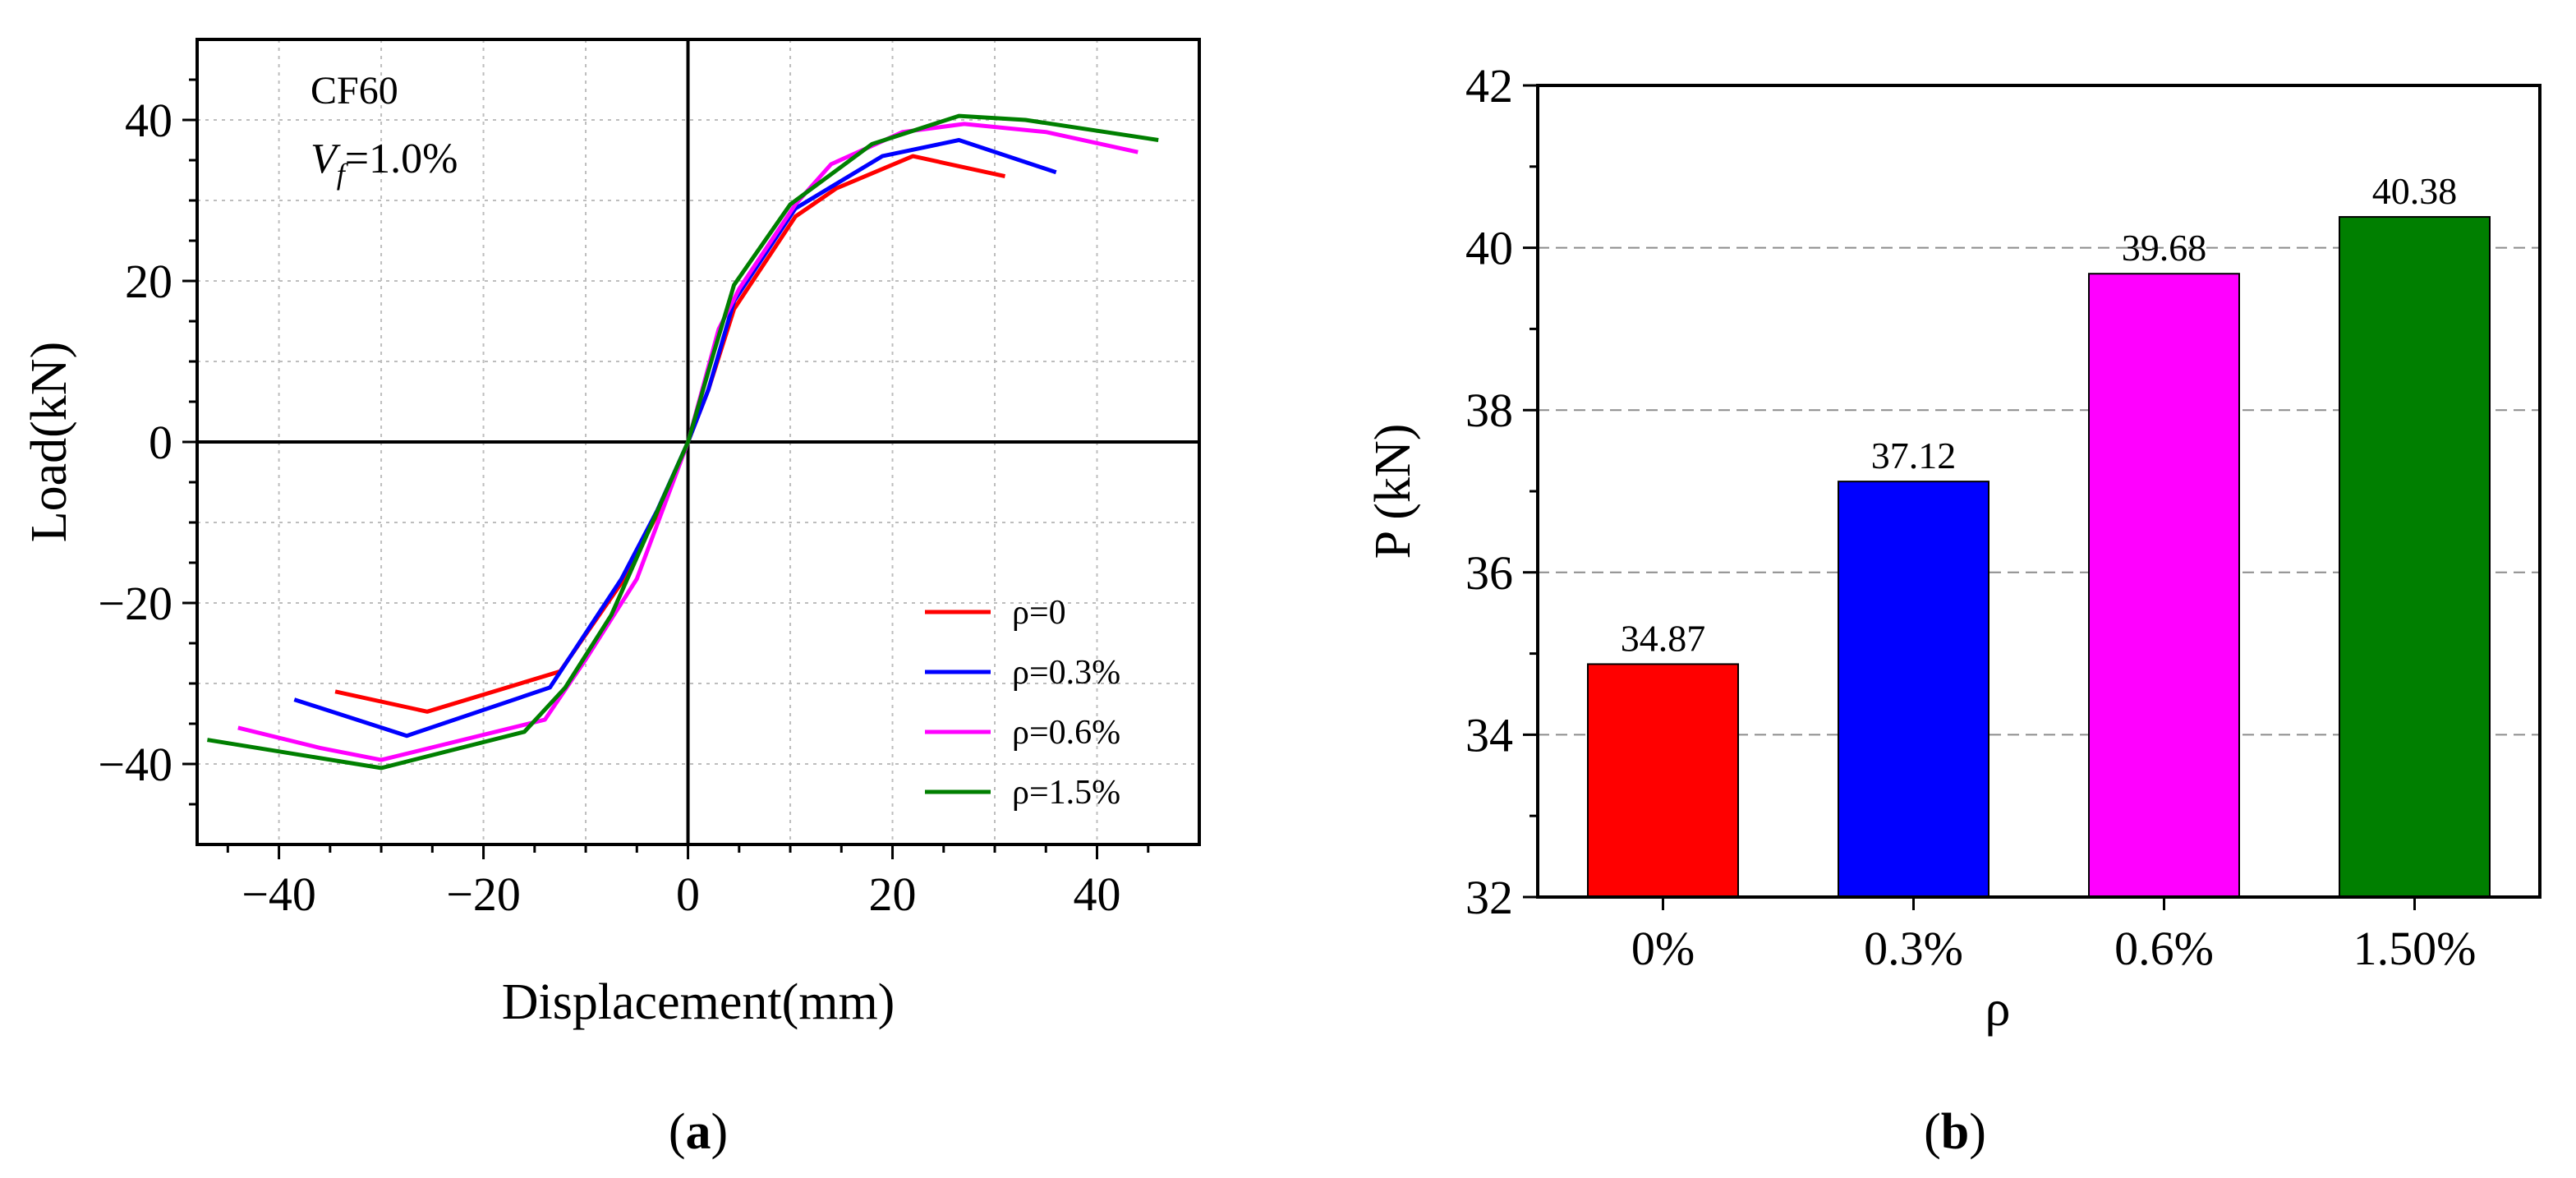 This screenshot has height=1178, width=2576. Describe the element at coordinates (279, 894) in the screenshot. I see `panel-a-x-tick-label: −40` at that location.